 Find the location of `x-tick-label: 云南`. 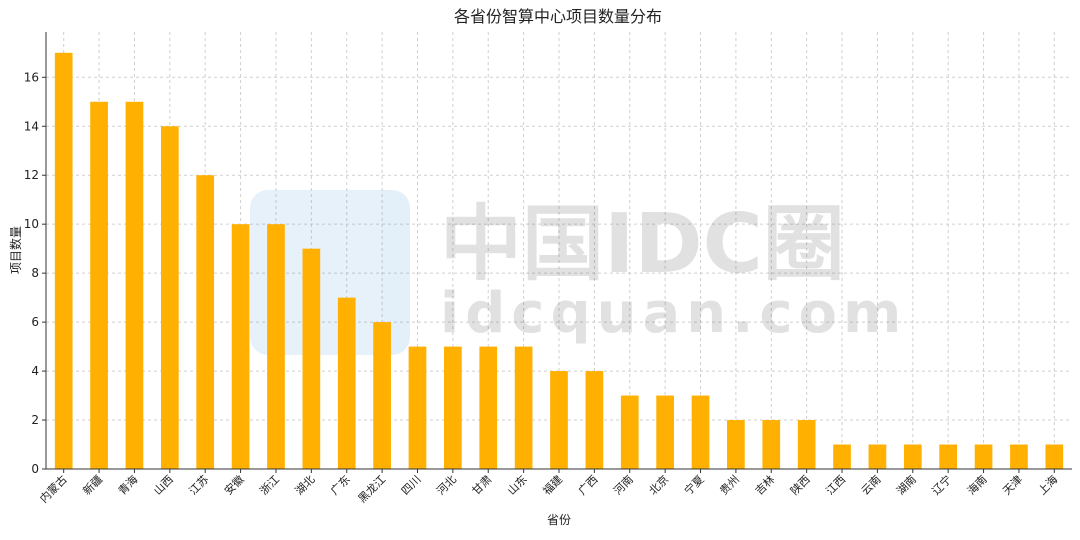

x-tick-label: 云南 is located at coordinates (871, 485).